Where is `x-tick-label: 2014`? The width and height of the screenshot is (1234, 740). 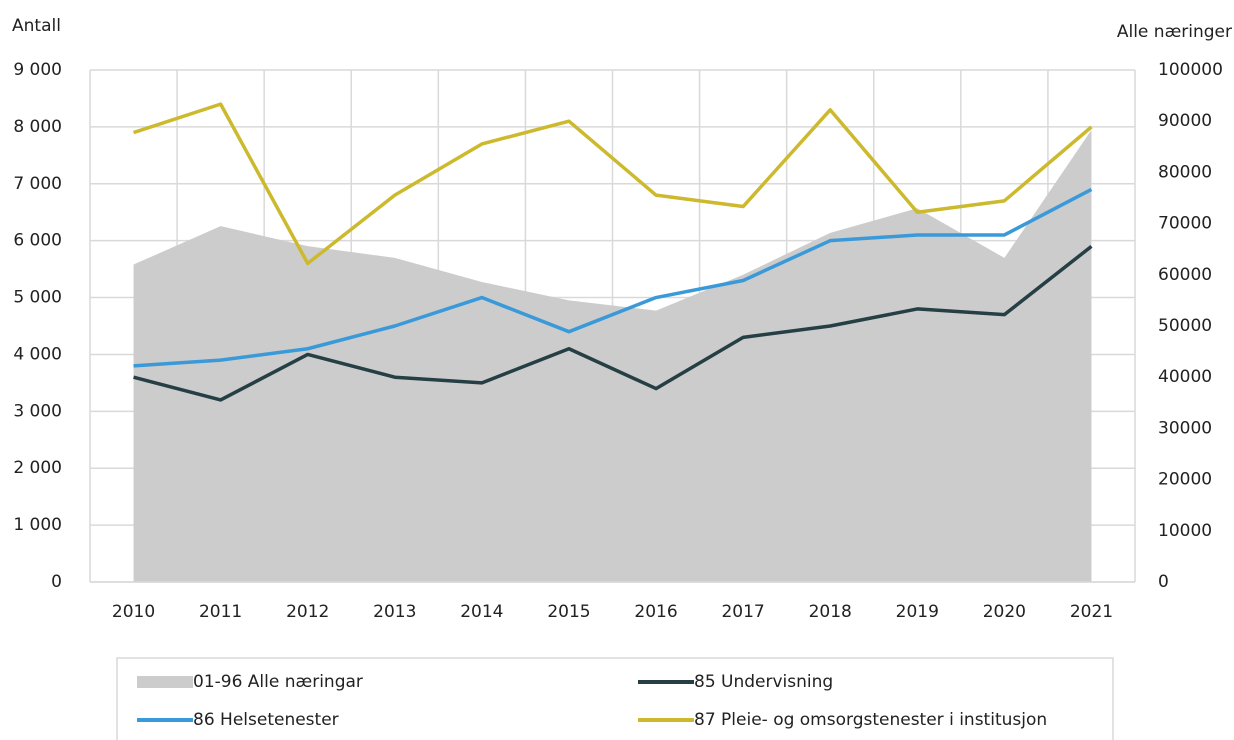 x-tick-label: 2014 is located at coordinates (481, 612).